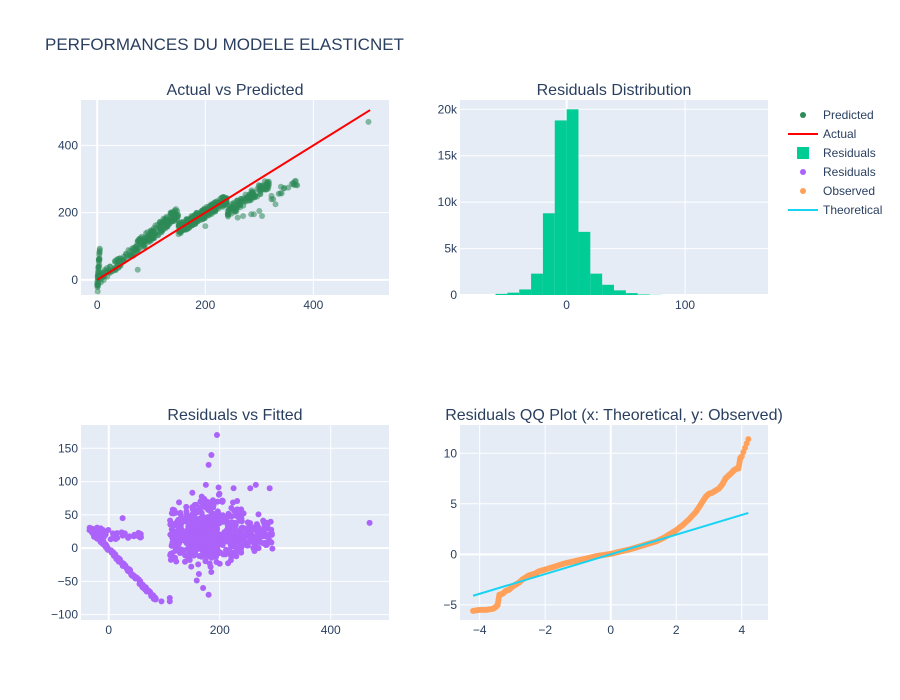 This screenshot has height=700, width=900. What do you see at coordinates (837, 191) in the screenshot?
I see `legend-item: Observed` at bounding box center [837, 191].